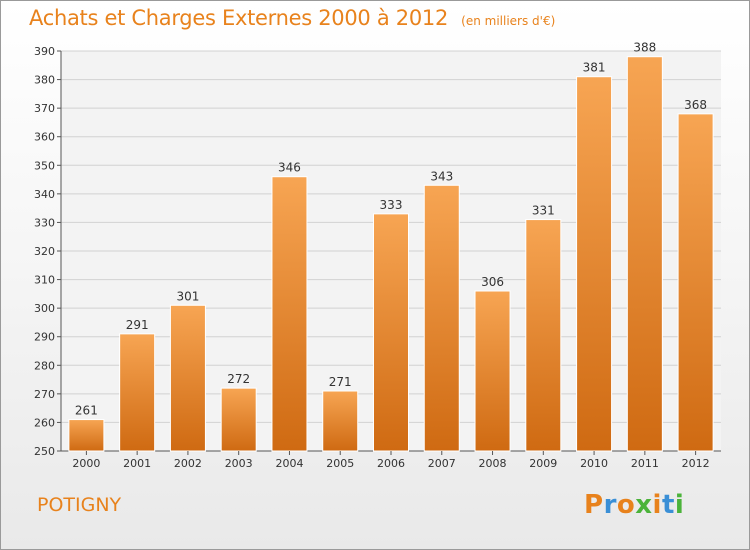 This screenshot has width=750, height=550. What do you see at coordinates (137, 392) in the screenshot?
I see `bar-2001` at bounding box center [137, 392].